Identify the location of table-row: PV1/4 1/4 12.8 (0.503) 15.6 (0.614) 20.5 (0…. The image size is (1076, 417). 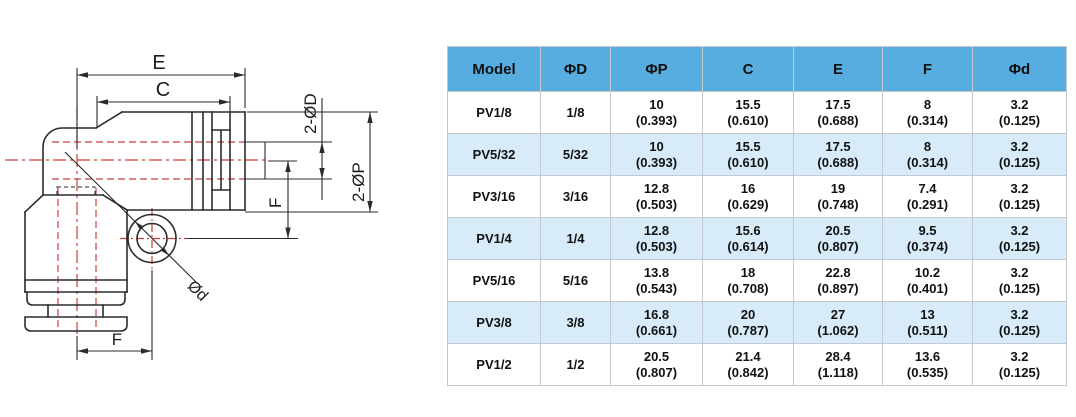
(757, 238).